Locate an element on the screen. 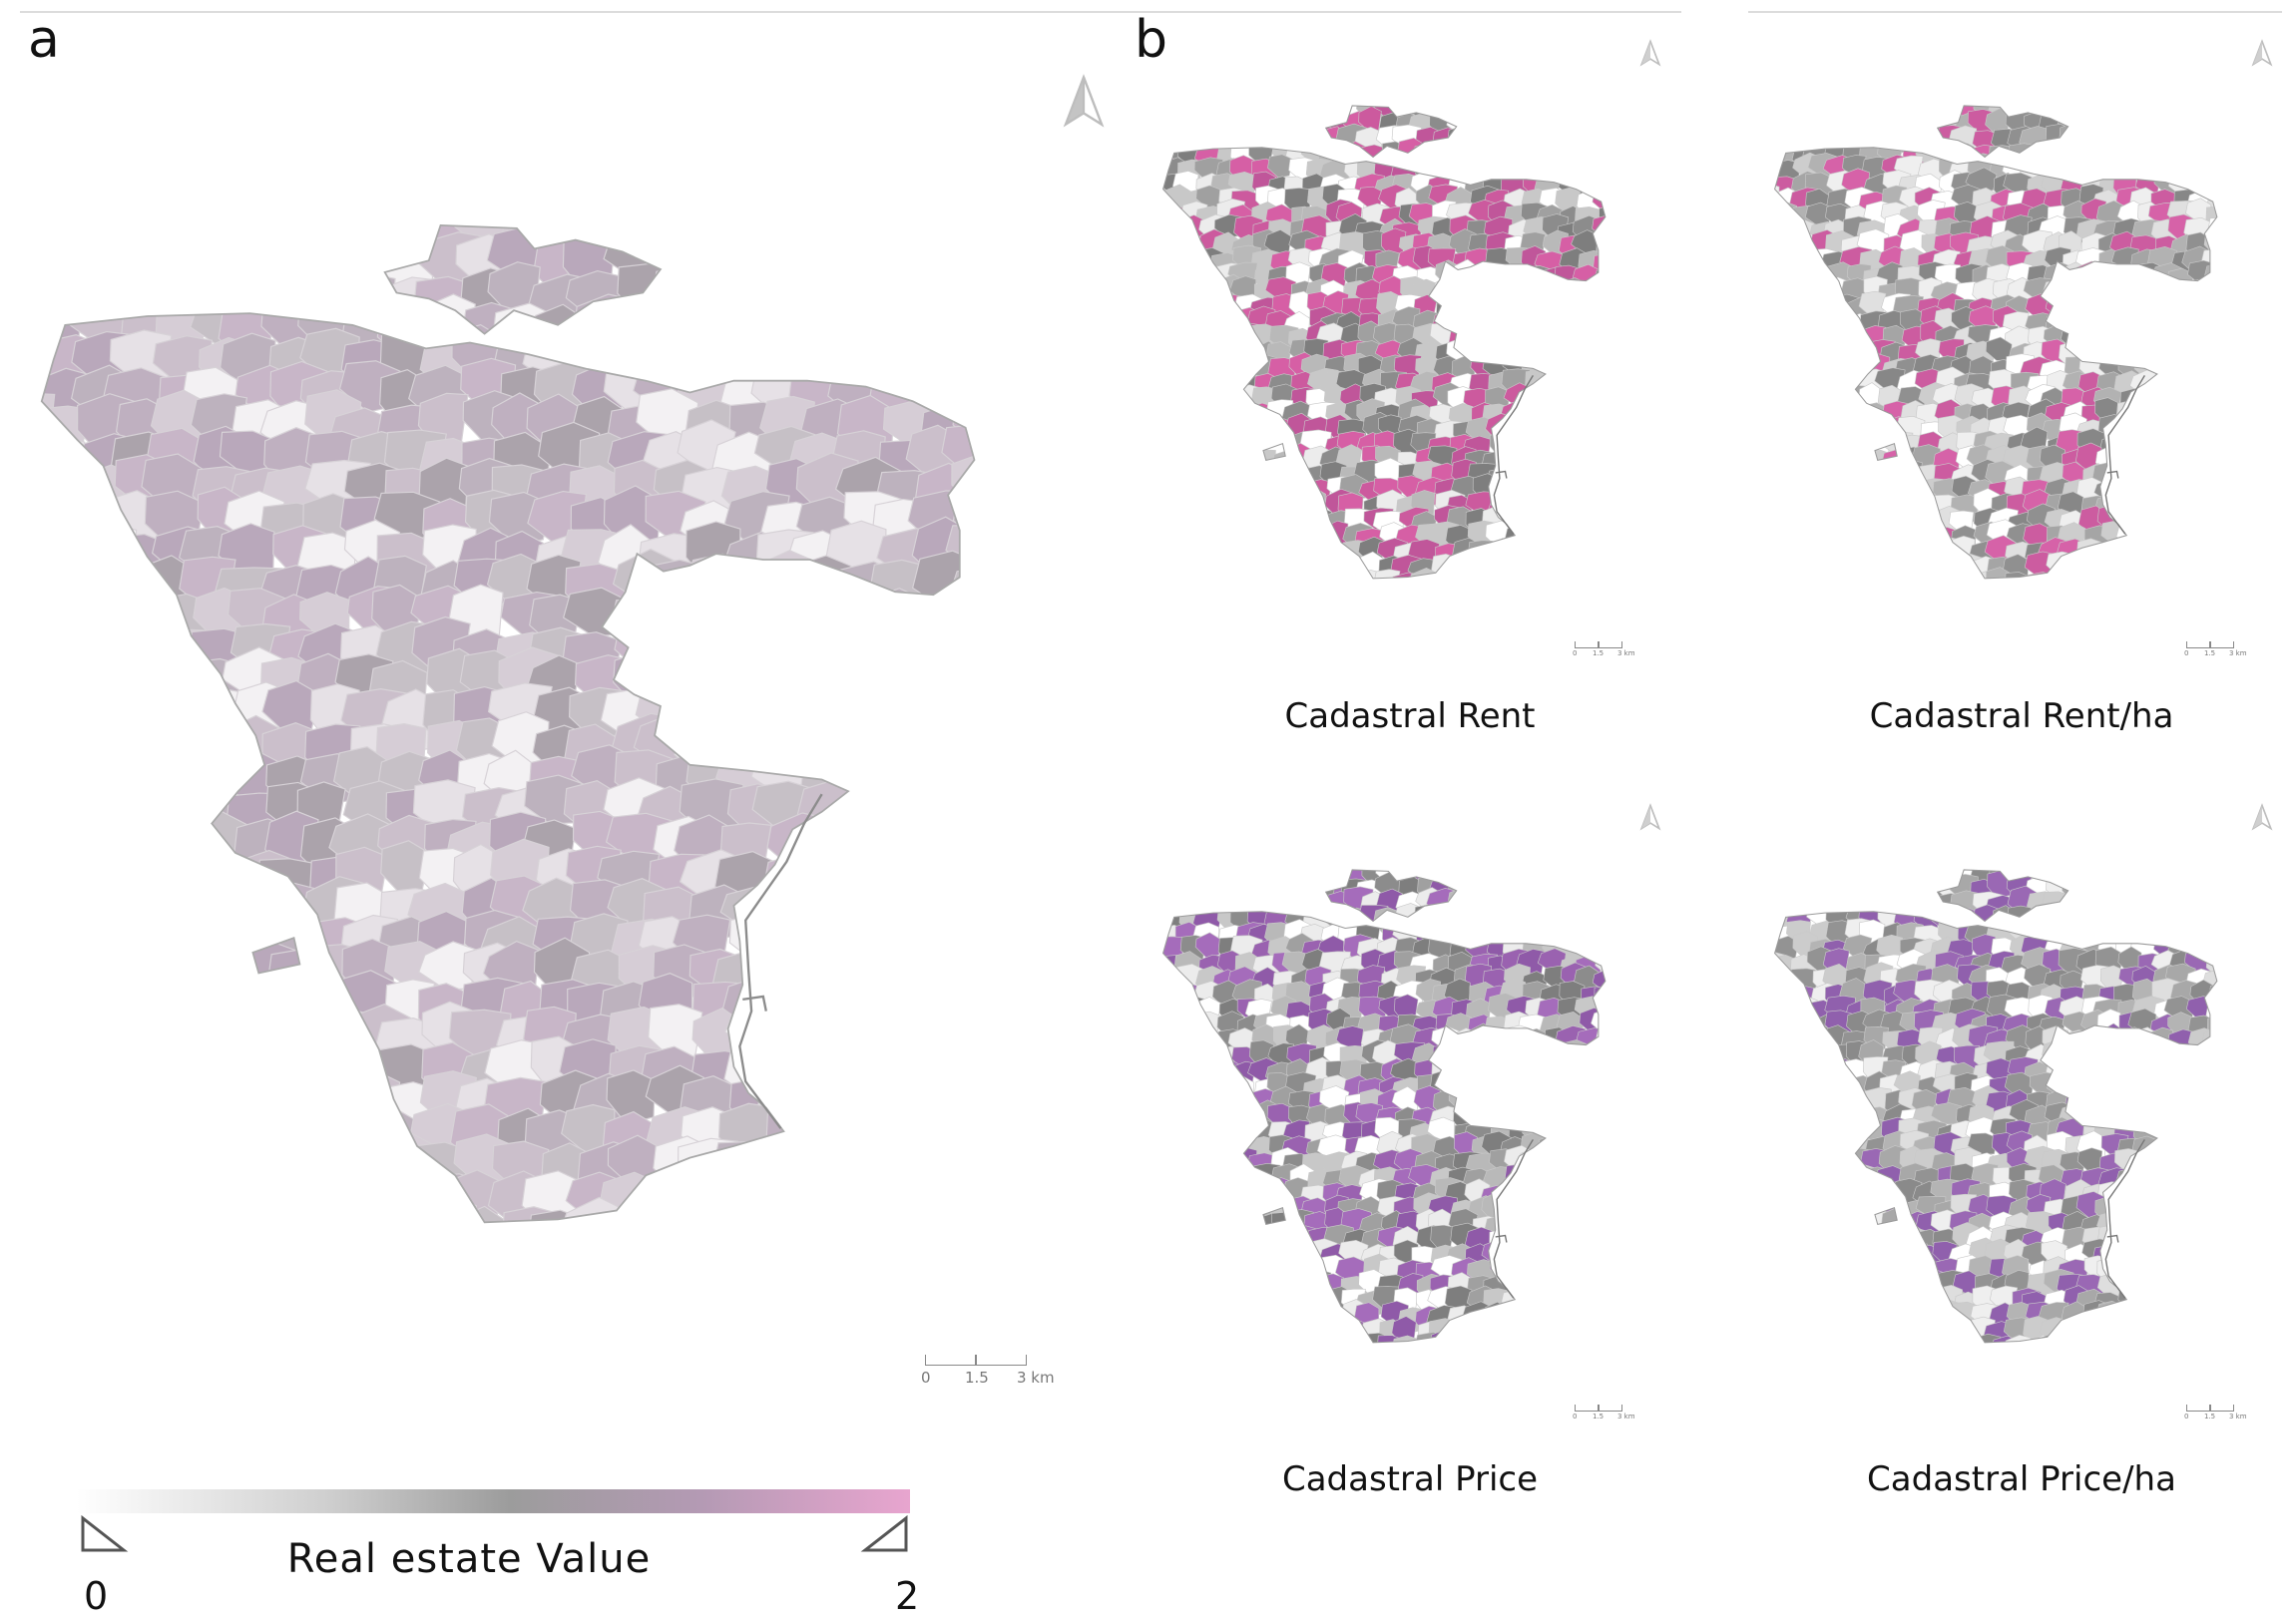  north-arrow-icon is located at coordinates (1650, 53).